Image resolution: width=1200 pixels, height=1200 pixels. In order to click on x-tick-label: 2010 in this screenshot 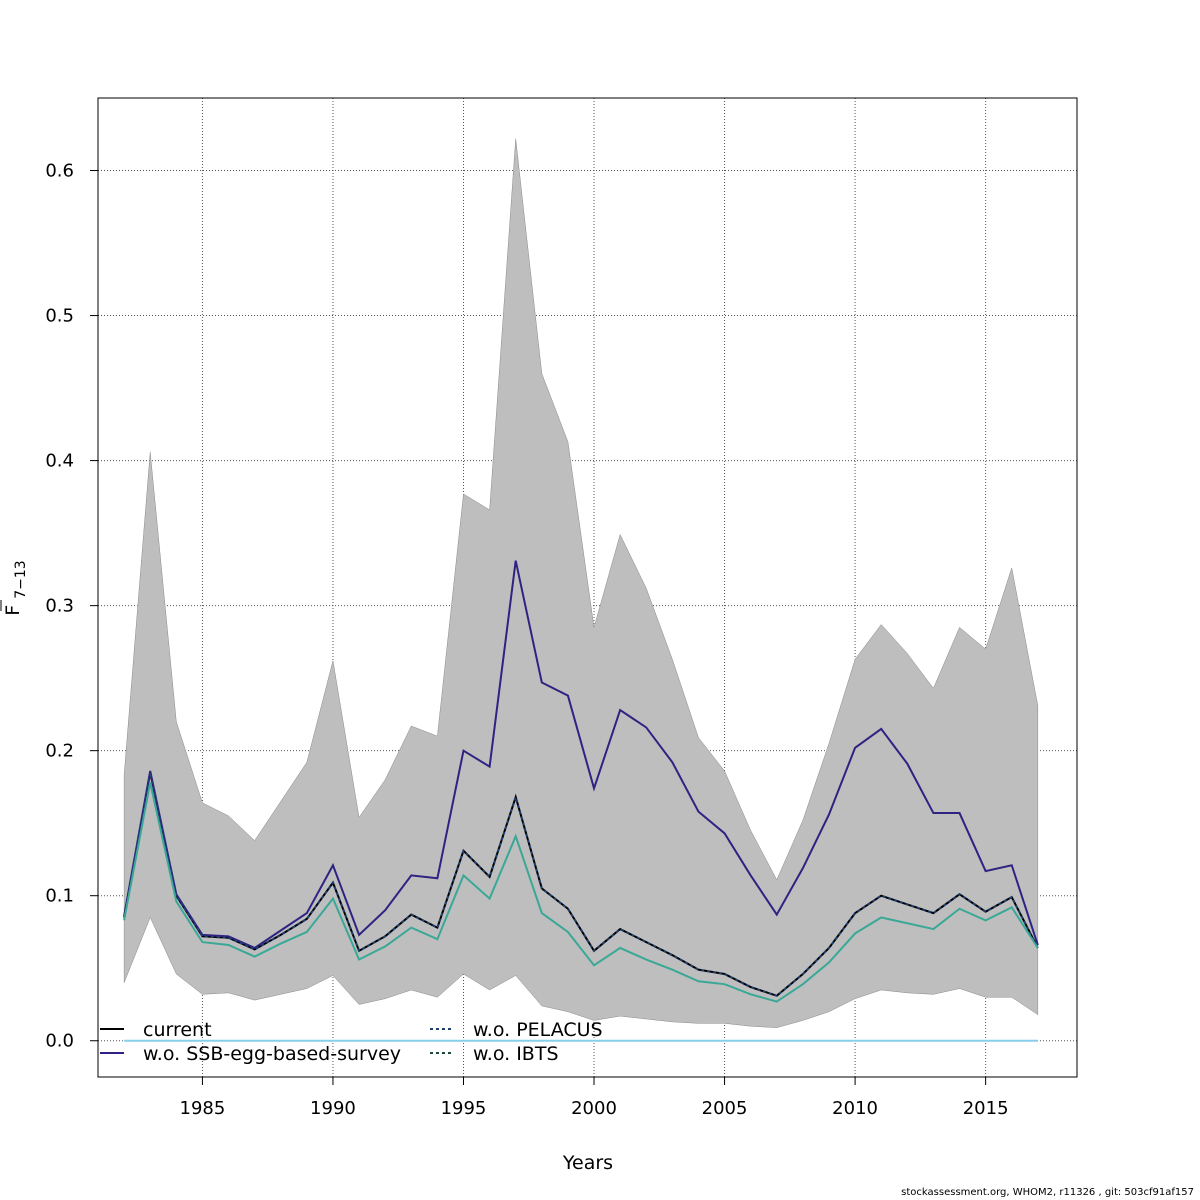, I will do `click(855, 1108)`.